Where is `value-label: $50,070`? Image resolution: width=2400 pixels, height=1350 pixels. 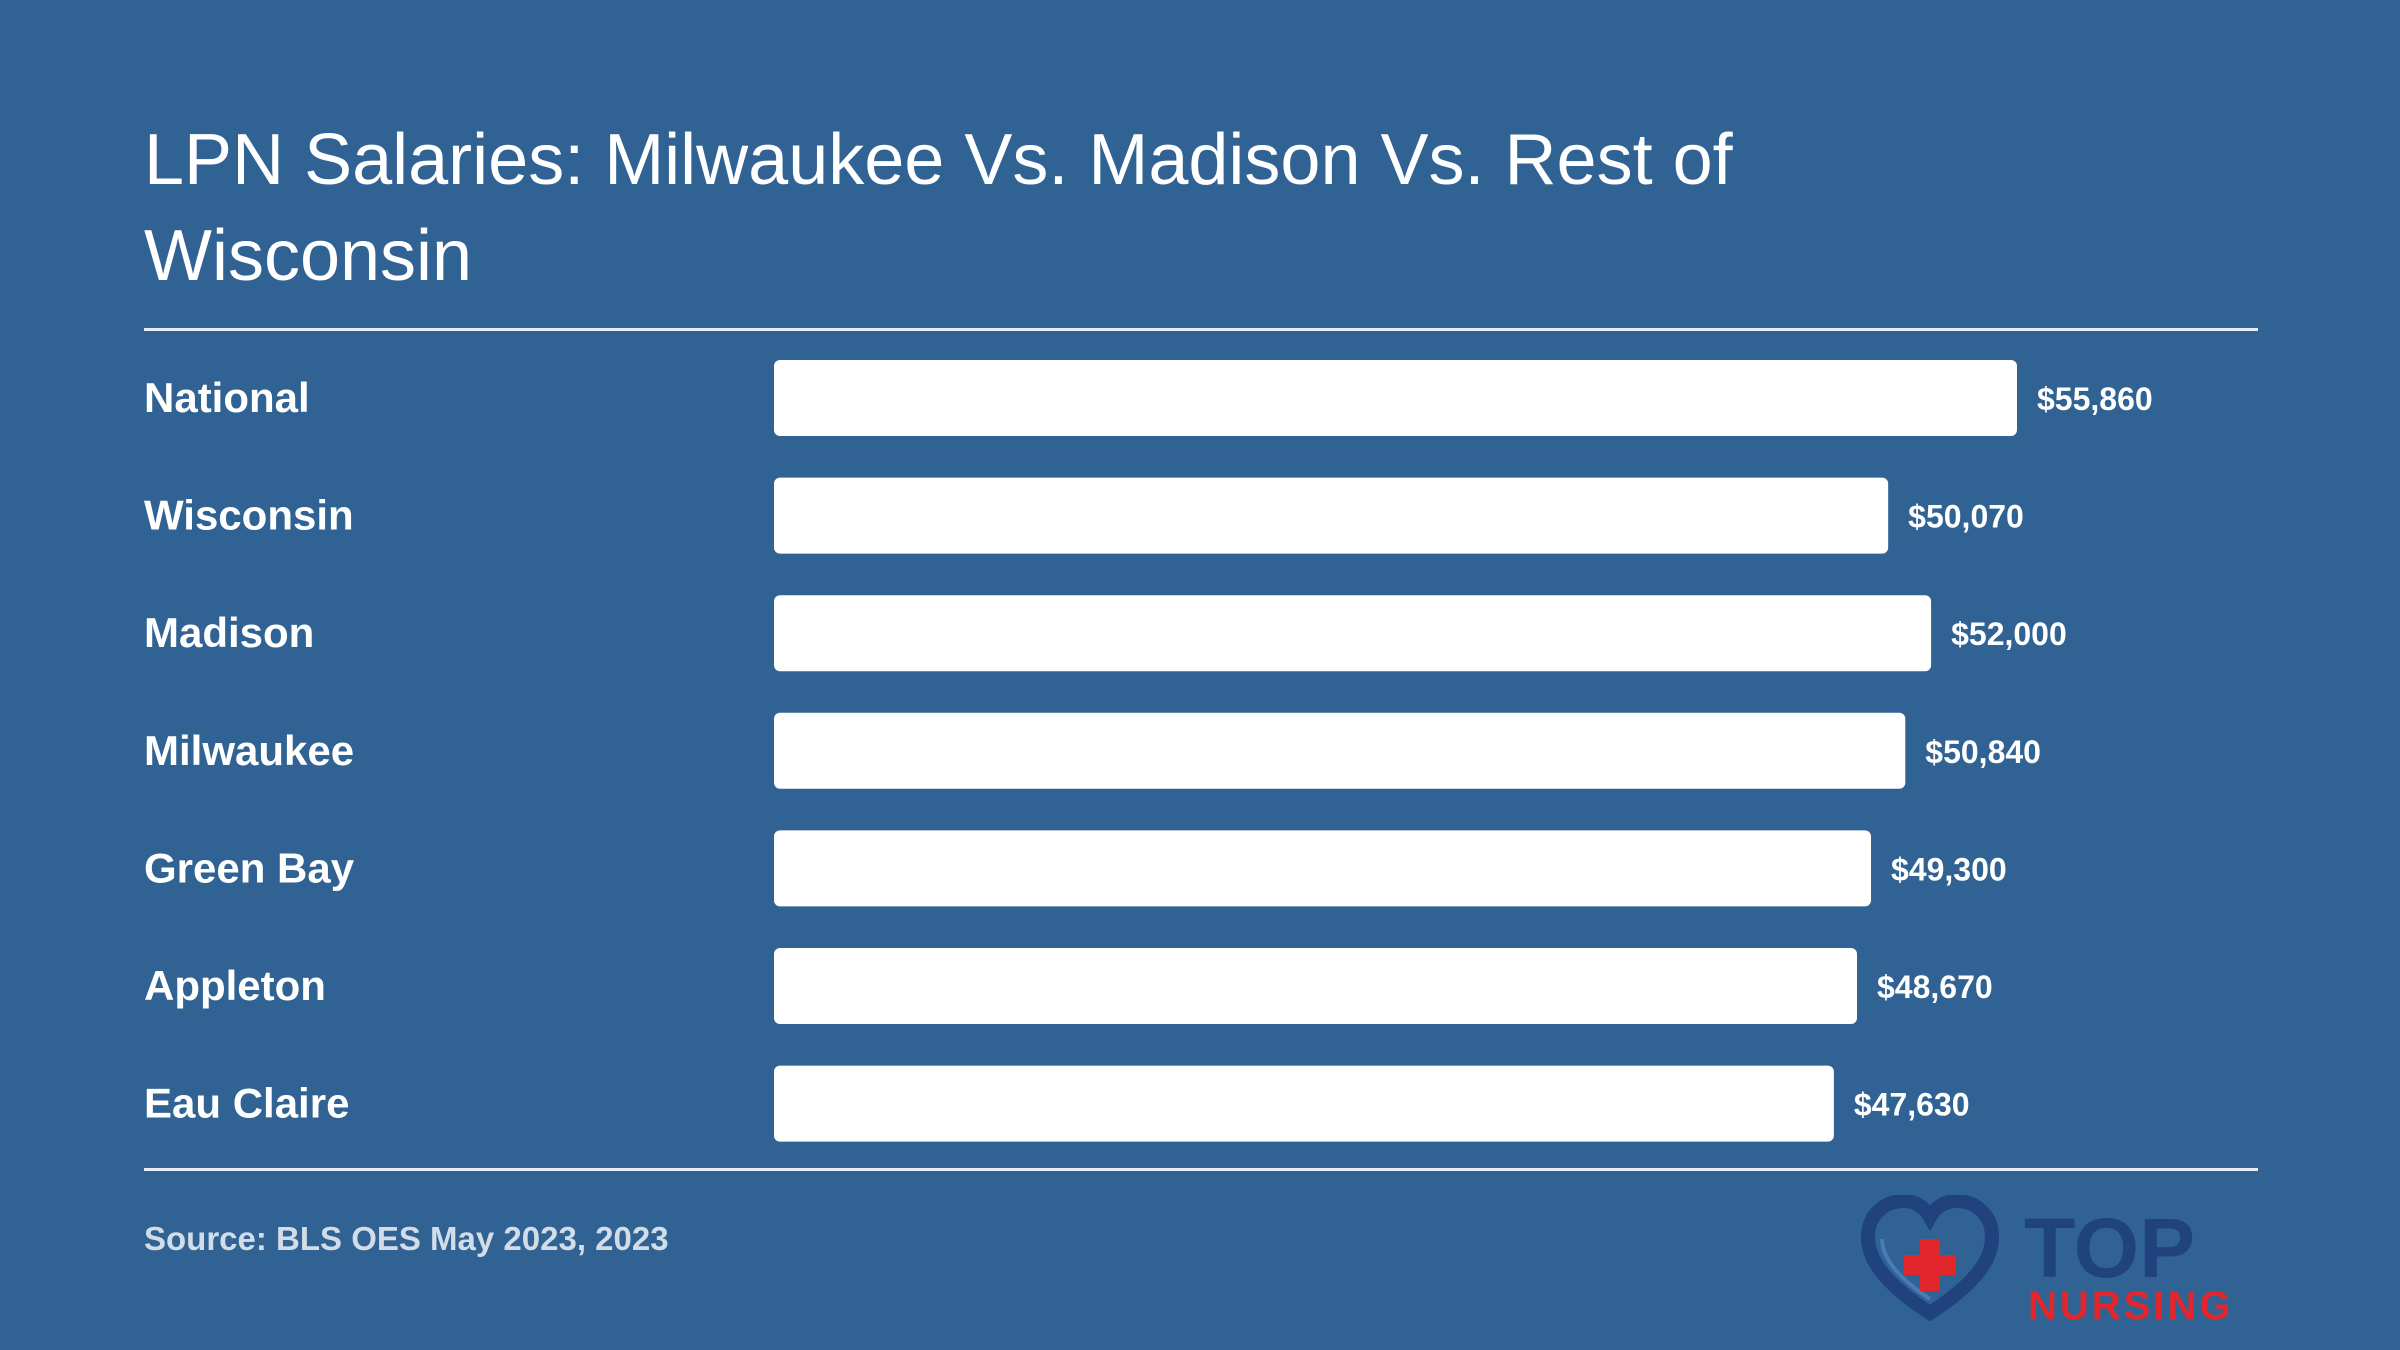
value-label: $50,070 is located at coordinates (1966, 517).